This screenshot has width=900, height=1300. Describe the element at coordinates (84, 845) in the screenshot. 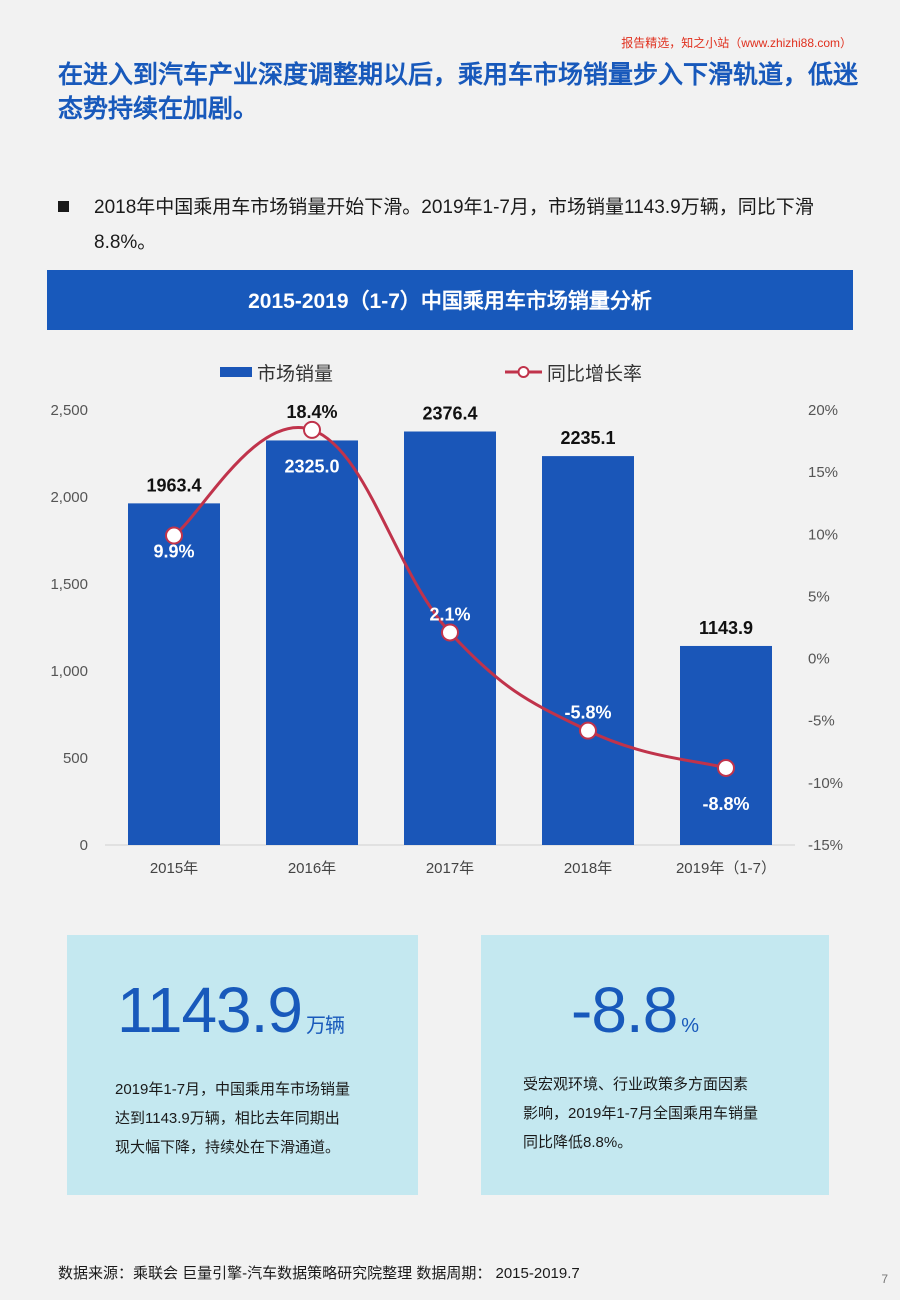

I see `y-left-tick-label: 0` at that location.